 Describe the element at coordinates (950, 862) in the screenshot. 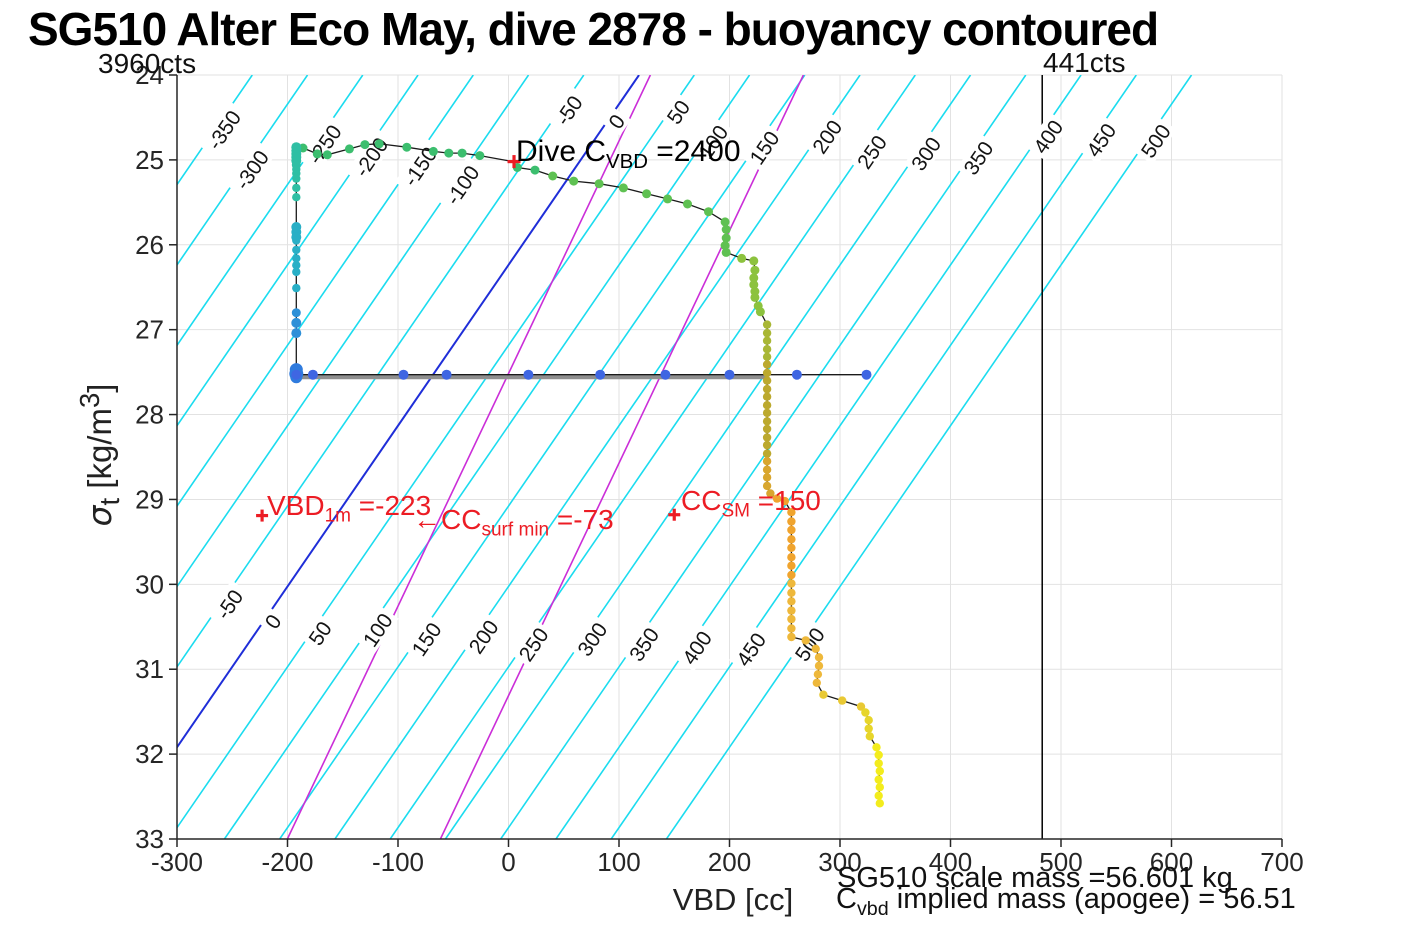

I see `svg-text: 400` at that location.